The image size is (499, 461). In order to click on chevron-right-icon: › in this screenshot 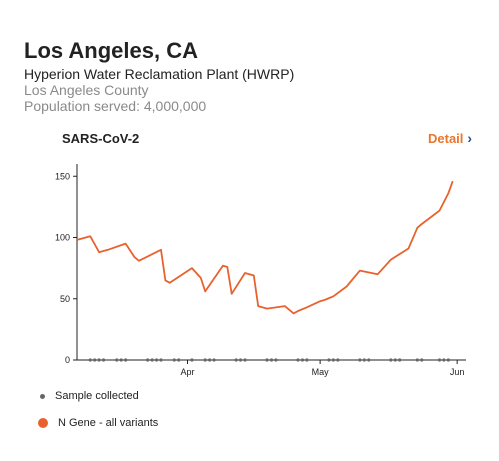, I will do `click(470, 138)`.